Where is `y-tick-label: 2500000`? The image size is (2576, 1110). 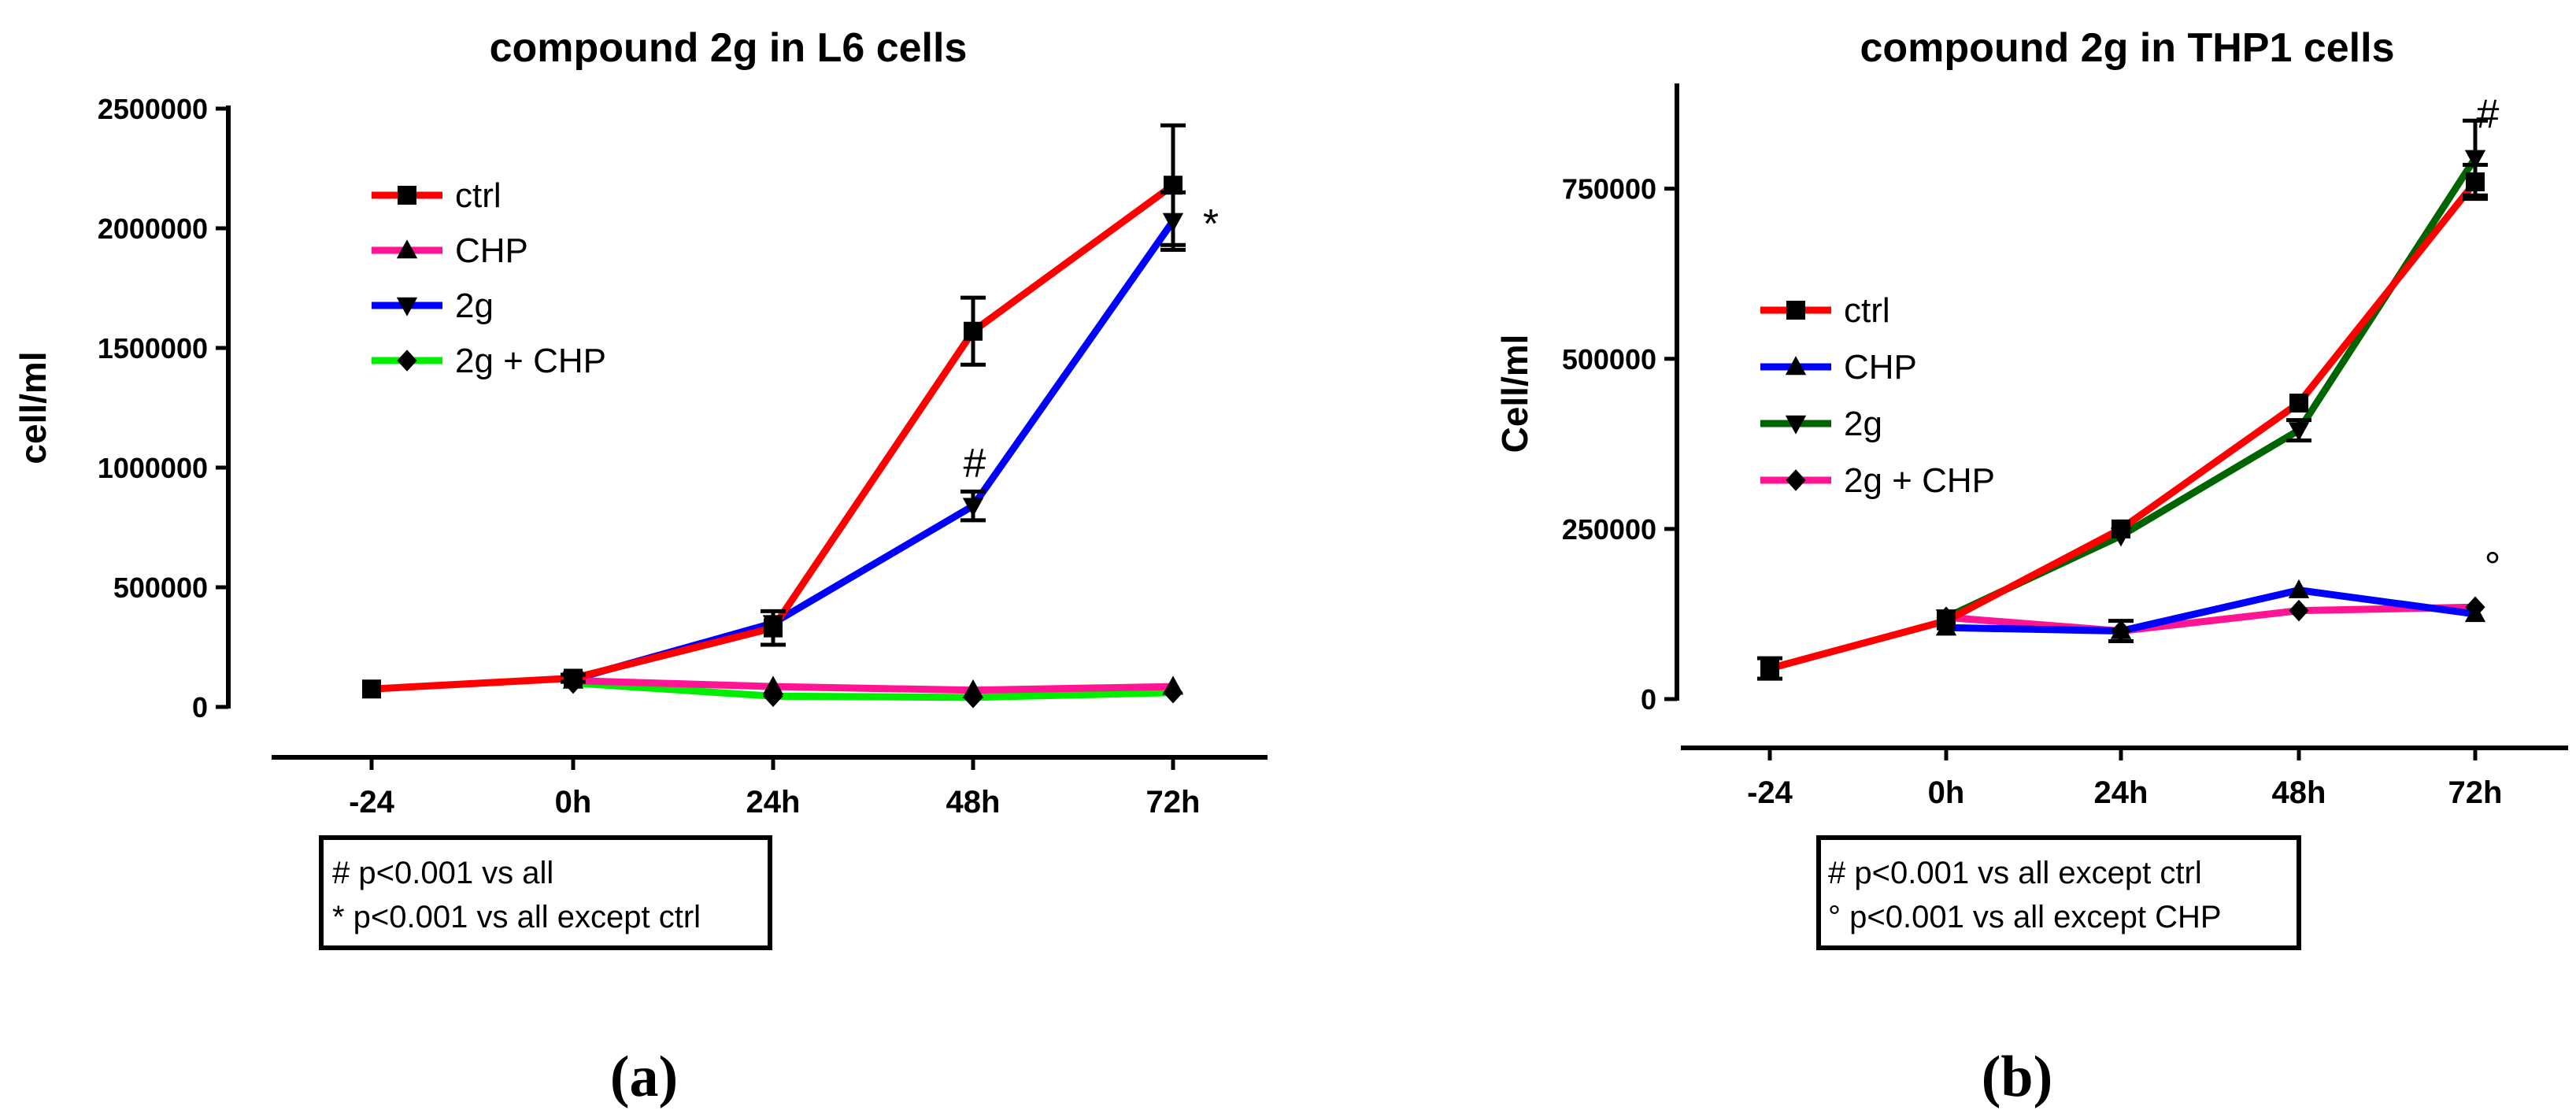
y-tick-label: 2500000 is located at coordinates (153, 109).